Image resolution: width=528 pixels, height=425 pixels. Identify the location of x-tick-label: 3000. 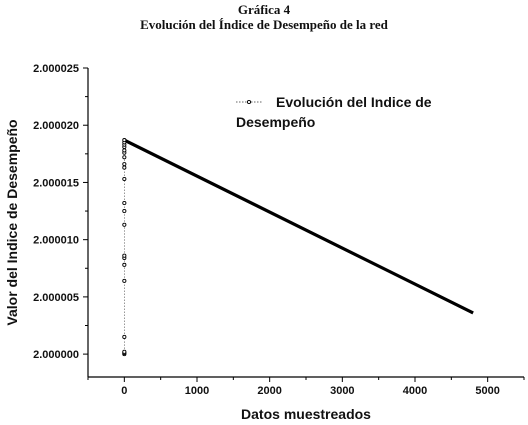
(342, 391).